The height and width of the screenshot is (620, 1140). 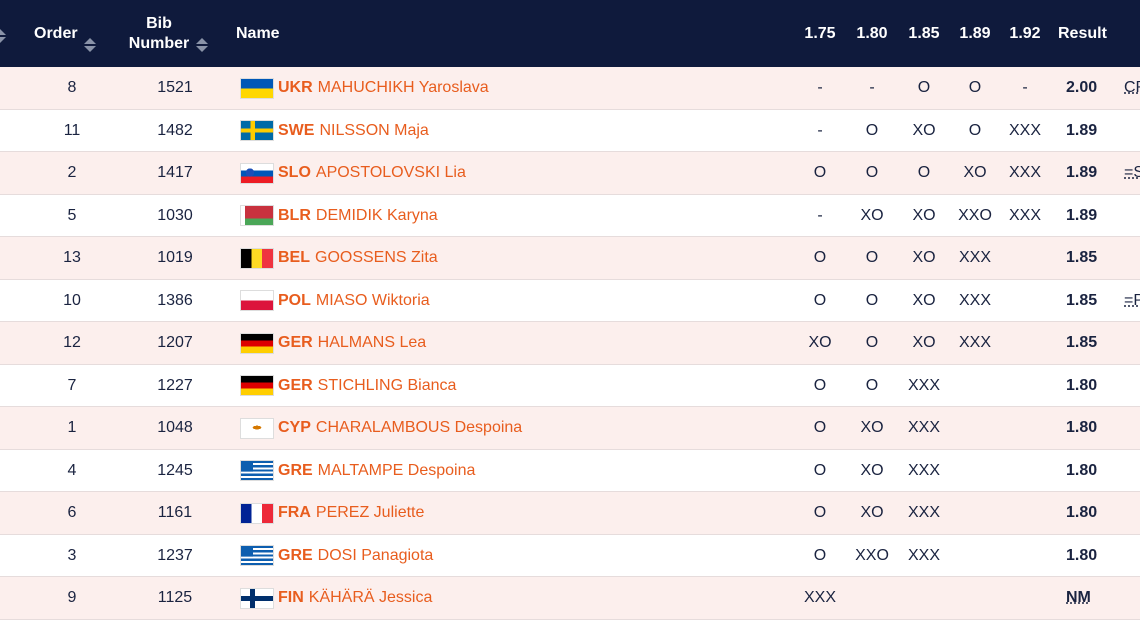 What do you see at coordinates (570, 343) in the screenshot?
I see `result-row: 12 1207 GER HALMANS Lea XO O XO XXX 1.85` at bounding box center [570, 343].